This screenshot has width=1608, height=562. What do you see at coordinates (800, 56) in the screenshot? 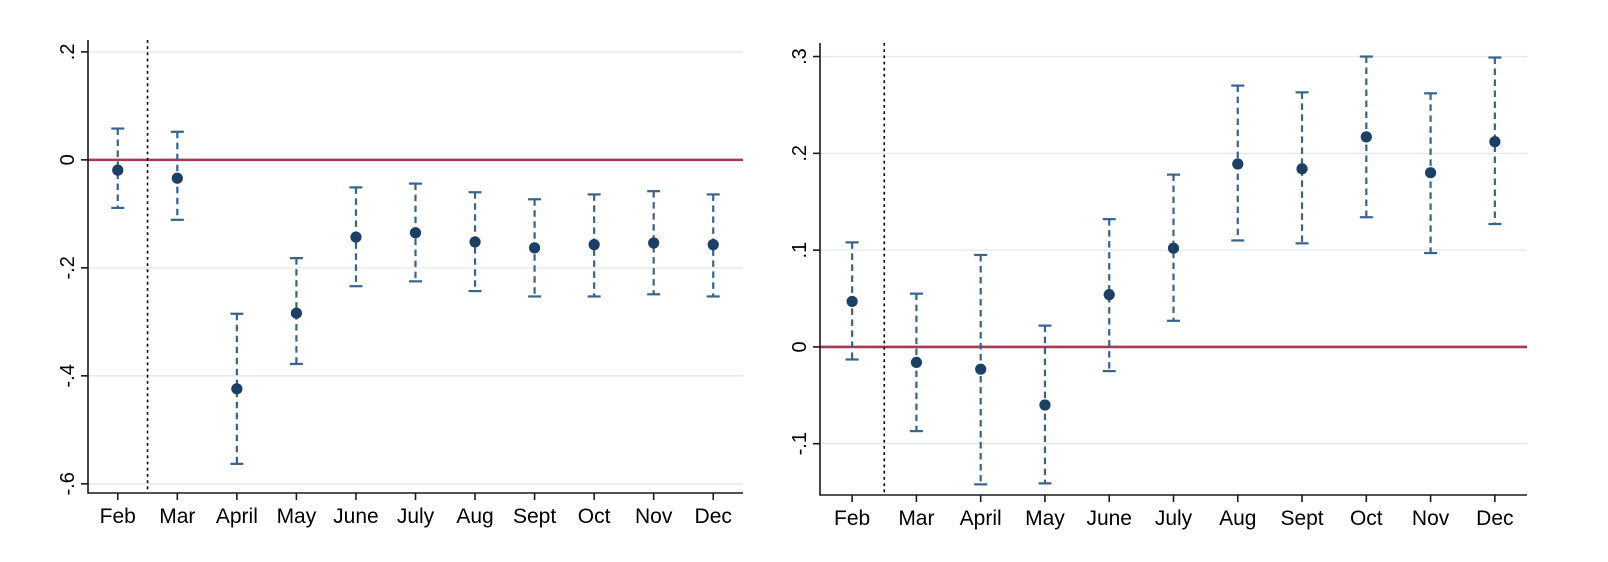
I see `y-tick-label: .3` at bounding box center [800, 56].